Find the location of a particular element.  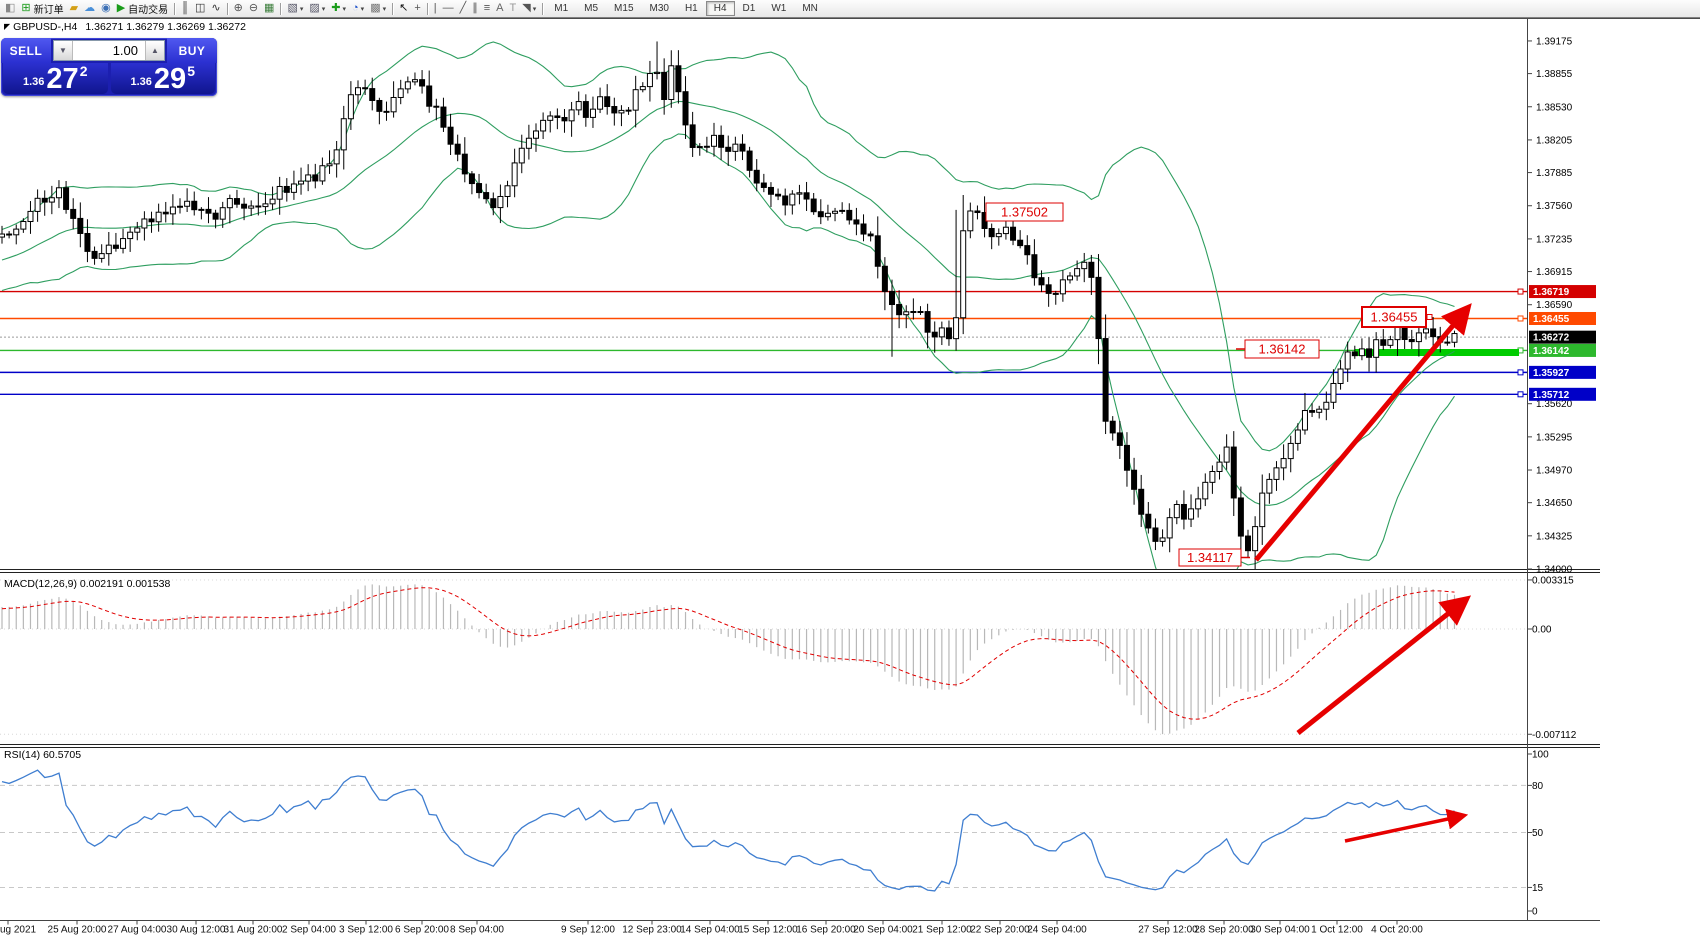

webinar-icon: ◉ is located at coordinates (106, 8).